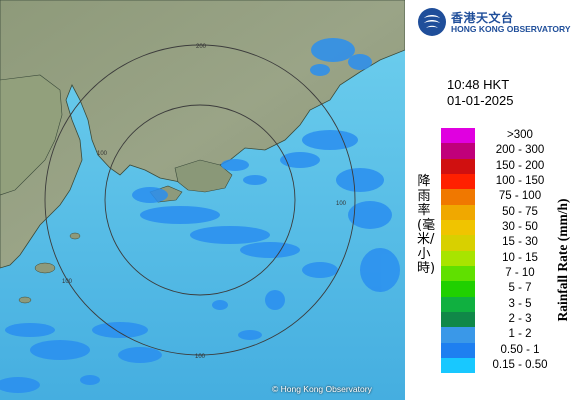  I want to click on logo-chinese-name: 香港天文台, so click(482, 18).